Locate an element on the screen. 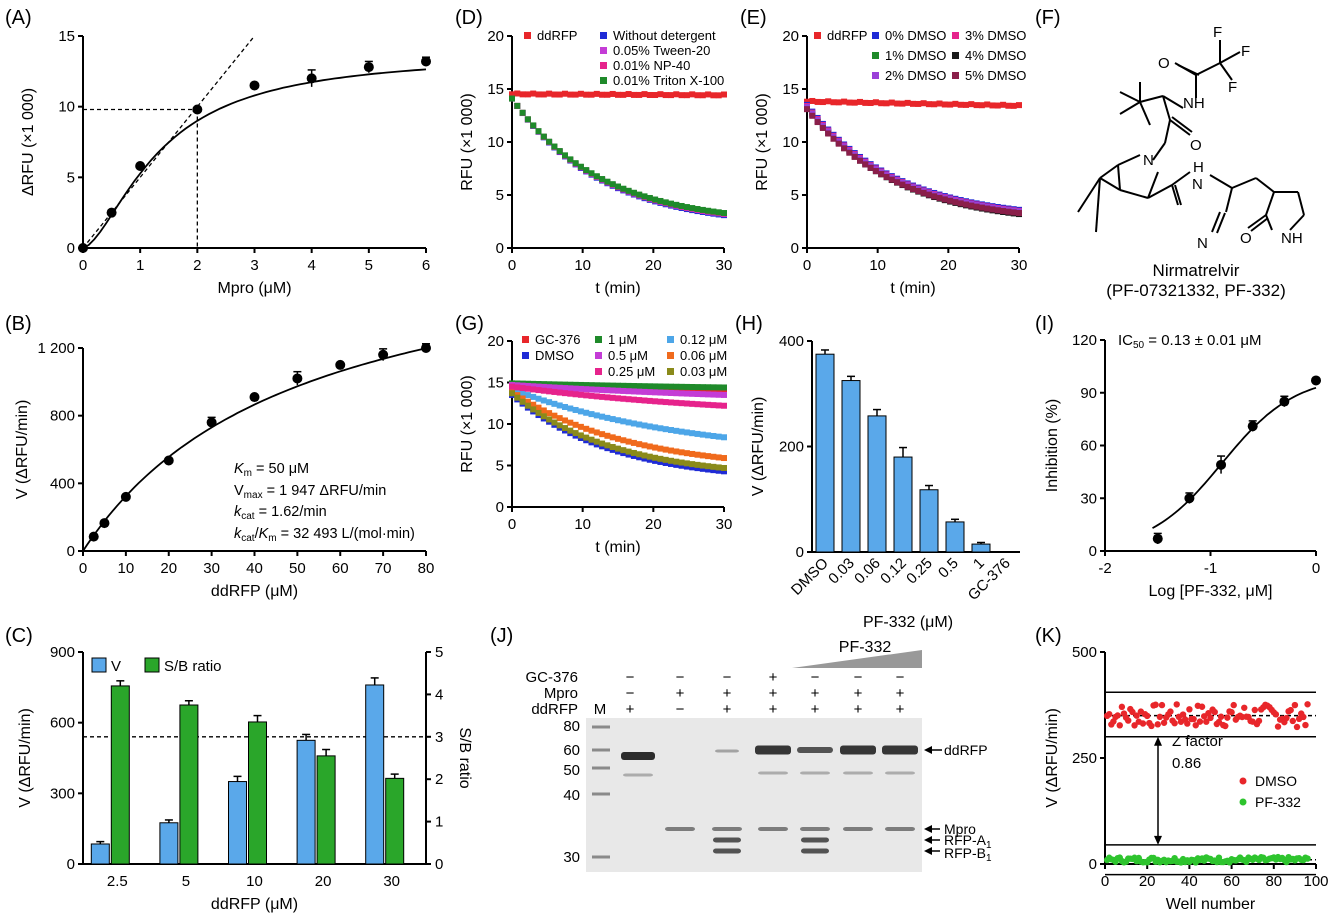  annotation-zfactor-value: 0.86 is located at coordinates (1186, 763).